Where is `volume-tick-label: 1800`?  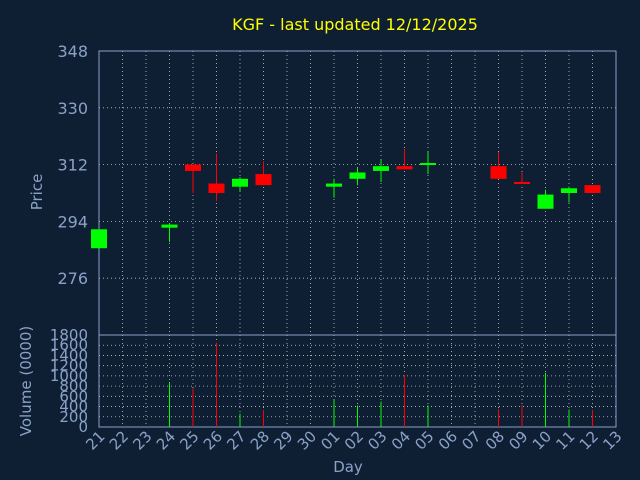
volume-tick-label: 1800 is located at coordinates (69, 335).